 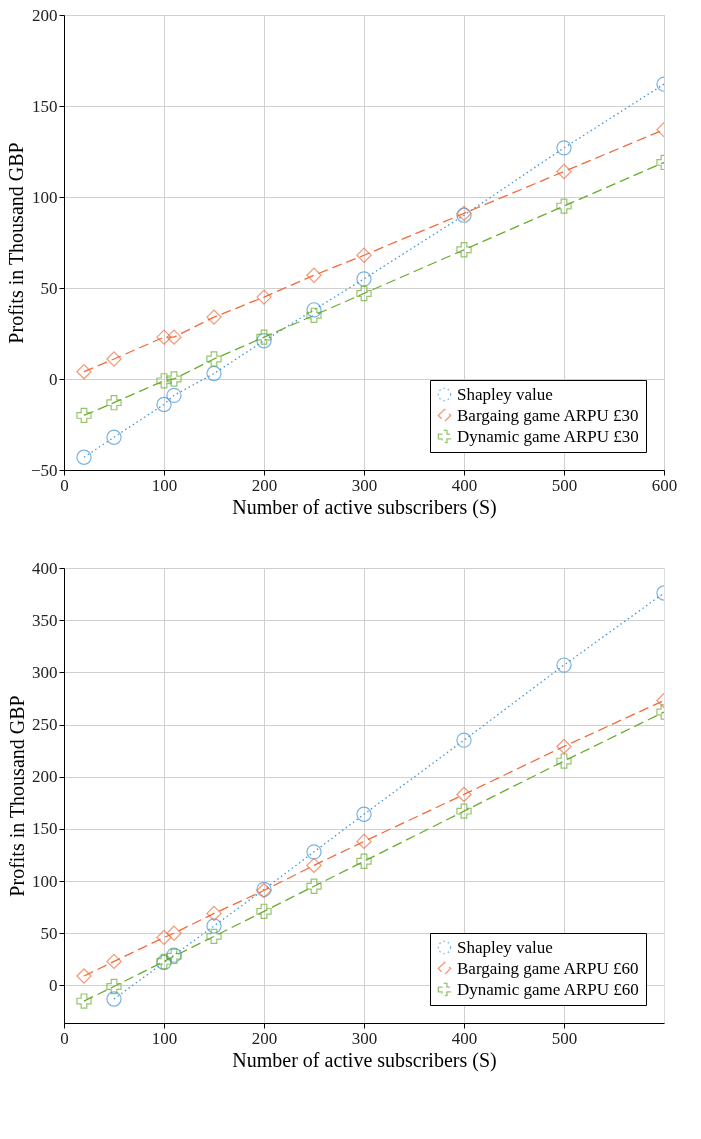 What do you see at coordinates (548, 989) in the screenshot?
I see `legend-label: Dynamic game ARPU £60` at bounding box center [548, 989].